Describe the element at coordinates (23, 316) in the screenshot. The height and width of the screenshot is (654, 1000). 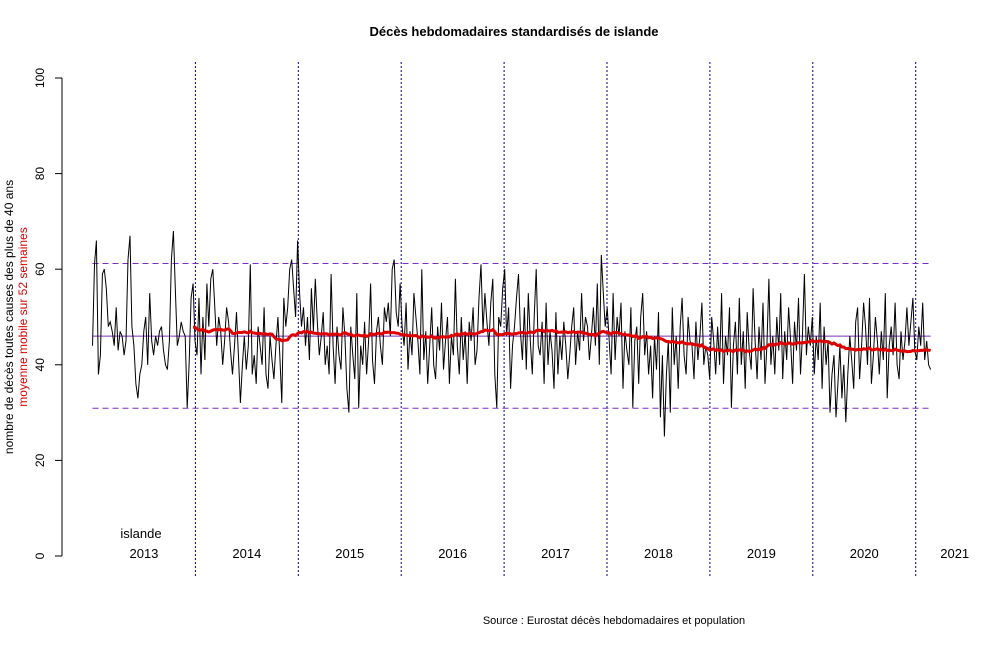
I see `y-axis-label-moving-average: moyenne mobile sur 52 semaines` at that location.